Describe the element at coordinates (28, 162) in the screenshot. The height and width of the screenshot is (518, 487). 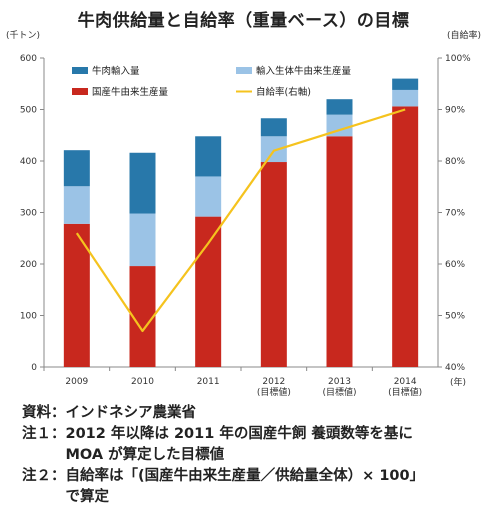
I see `y-left-tick-label: 400` at that location.